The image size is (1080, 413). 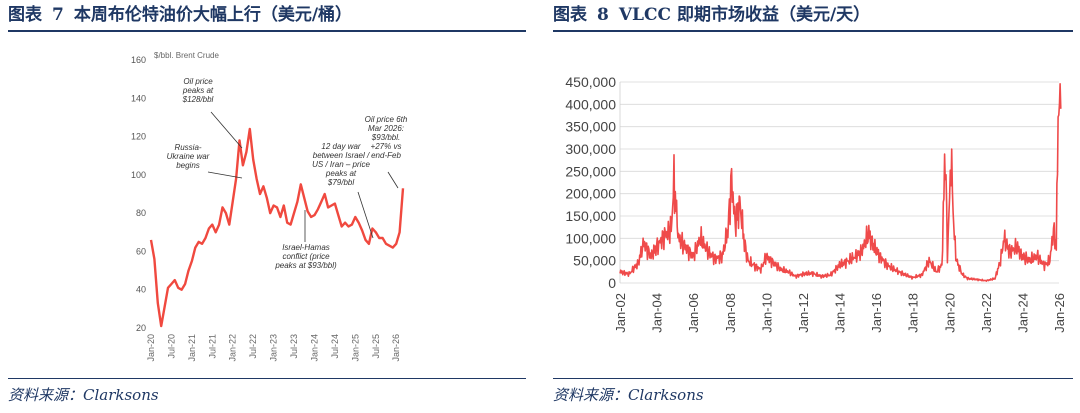 What do you see at coordinates (314, 348) in the screenshot?
I see `brent-x-tick-label: Jan-24` at bounding box center [314, 348].